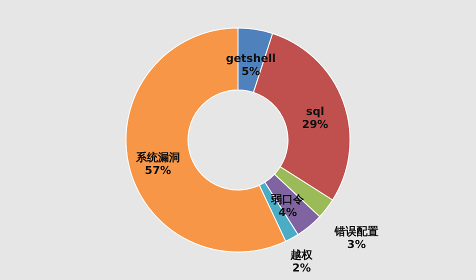 This screenshot has width=476, height=280. I want to click on slice-label: 越权, so click(302, 255).